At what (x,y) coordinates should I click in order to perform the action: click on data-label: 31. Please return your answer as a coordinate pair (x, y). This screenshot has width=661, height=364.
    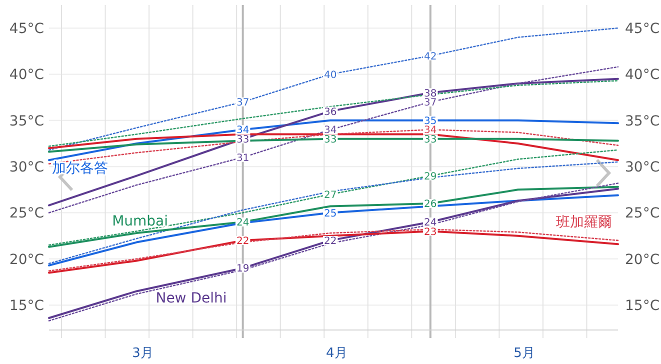
    Looking at the image, I should click on (243, 158).